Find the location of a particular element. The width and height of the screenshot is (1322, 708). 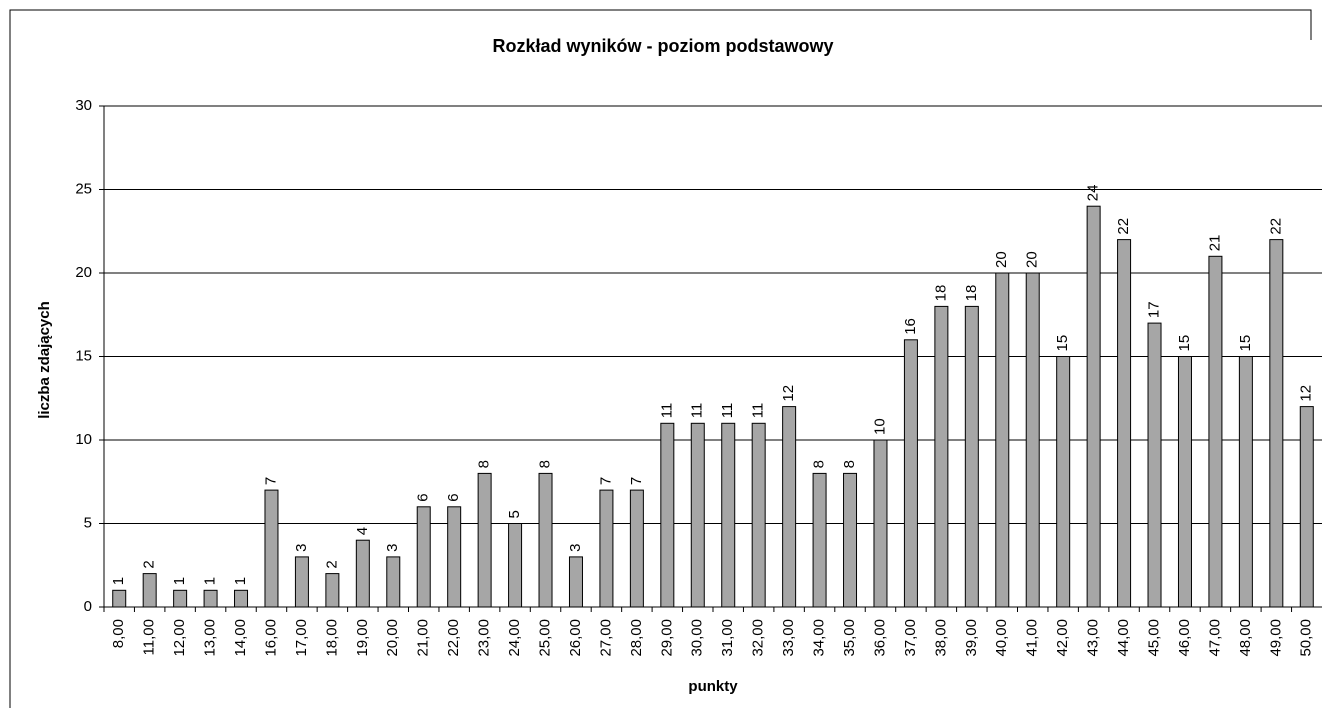

x-tick-label: 37,00 is located at coordinates (910, 638).